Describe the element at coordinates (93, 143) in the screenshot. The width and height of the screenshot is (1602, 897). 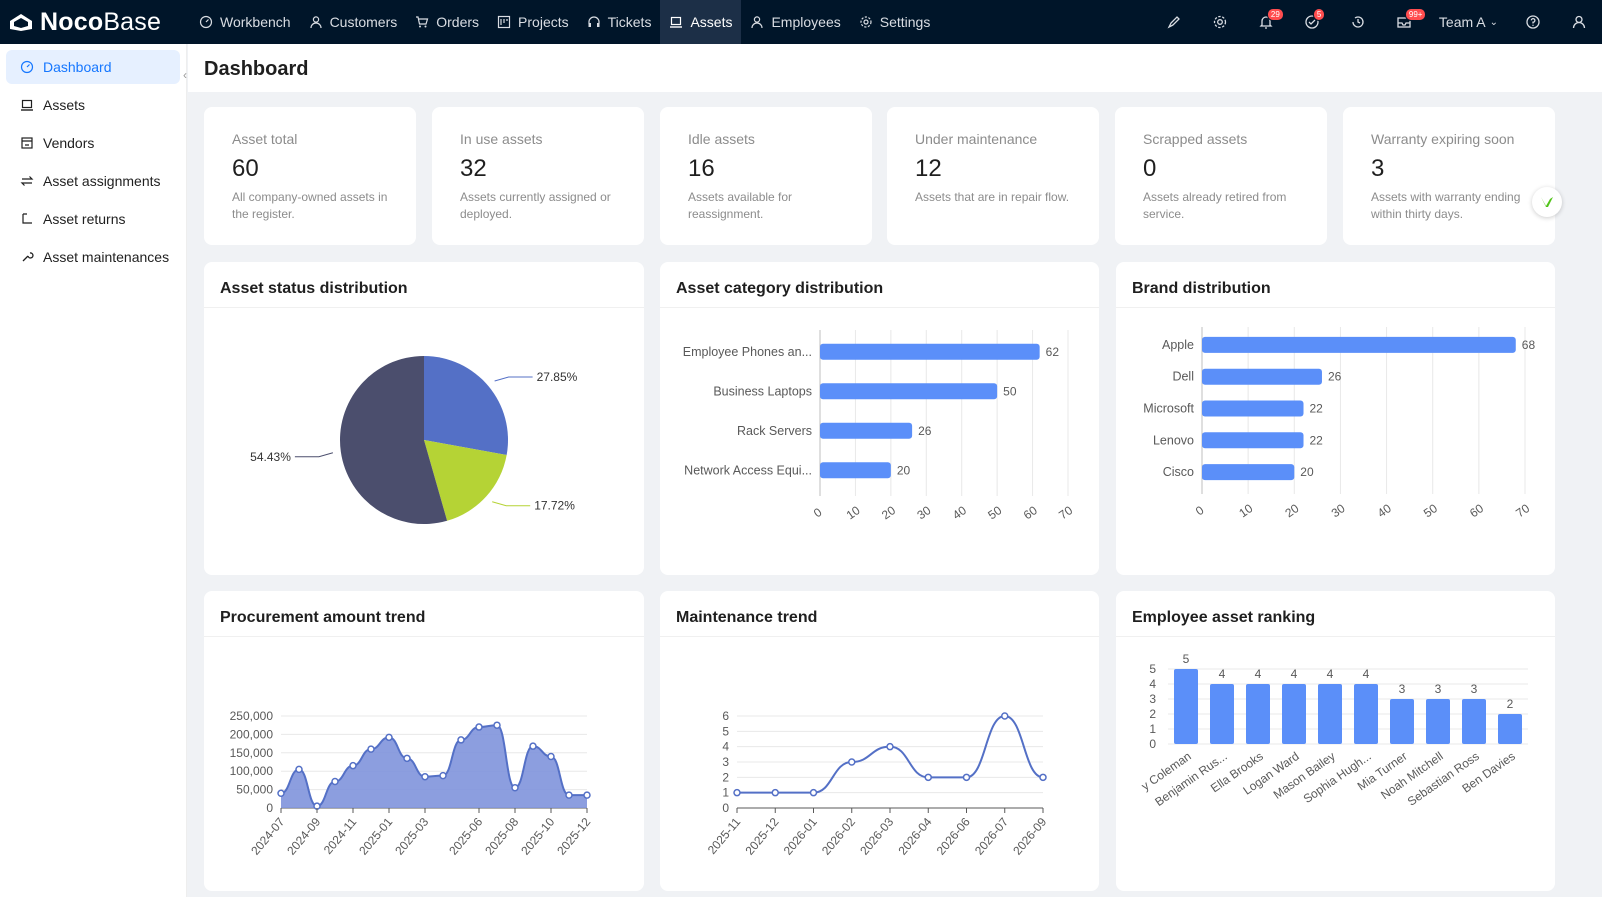
I see `sidebar-item-vendors: Vendors` at that location.